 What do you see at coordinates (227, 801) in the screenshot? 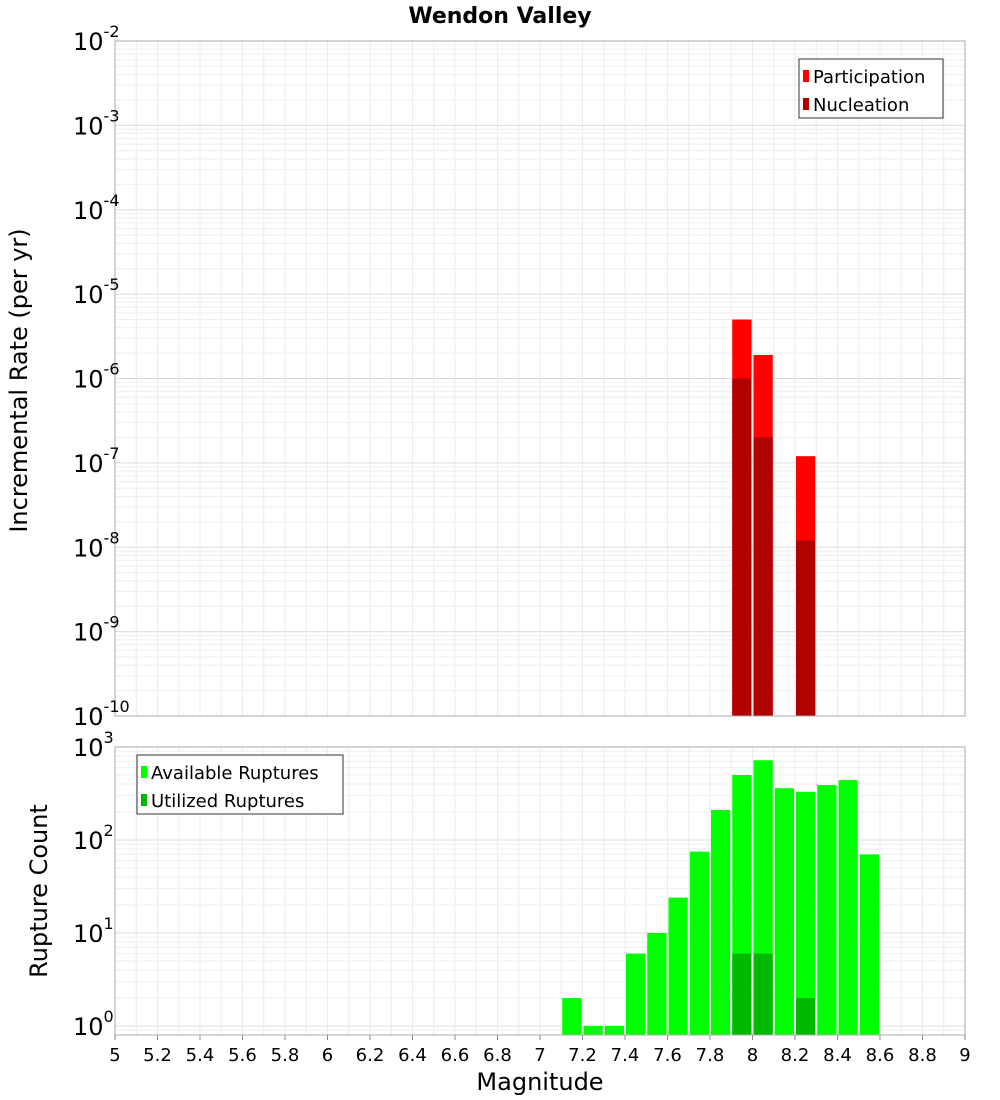
I see `bottom-legend-entry: Utilized Ruptures` at bounding box center [227, 801].